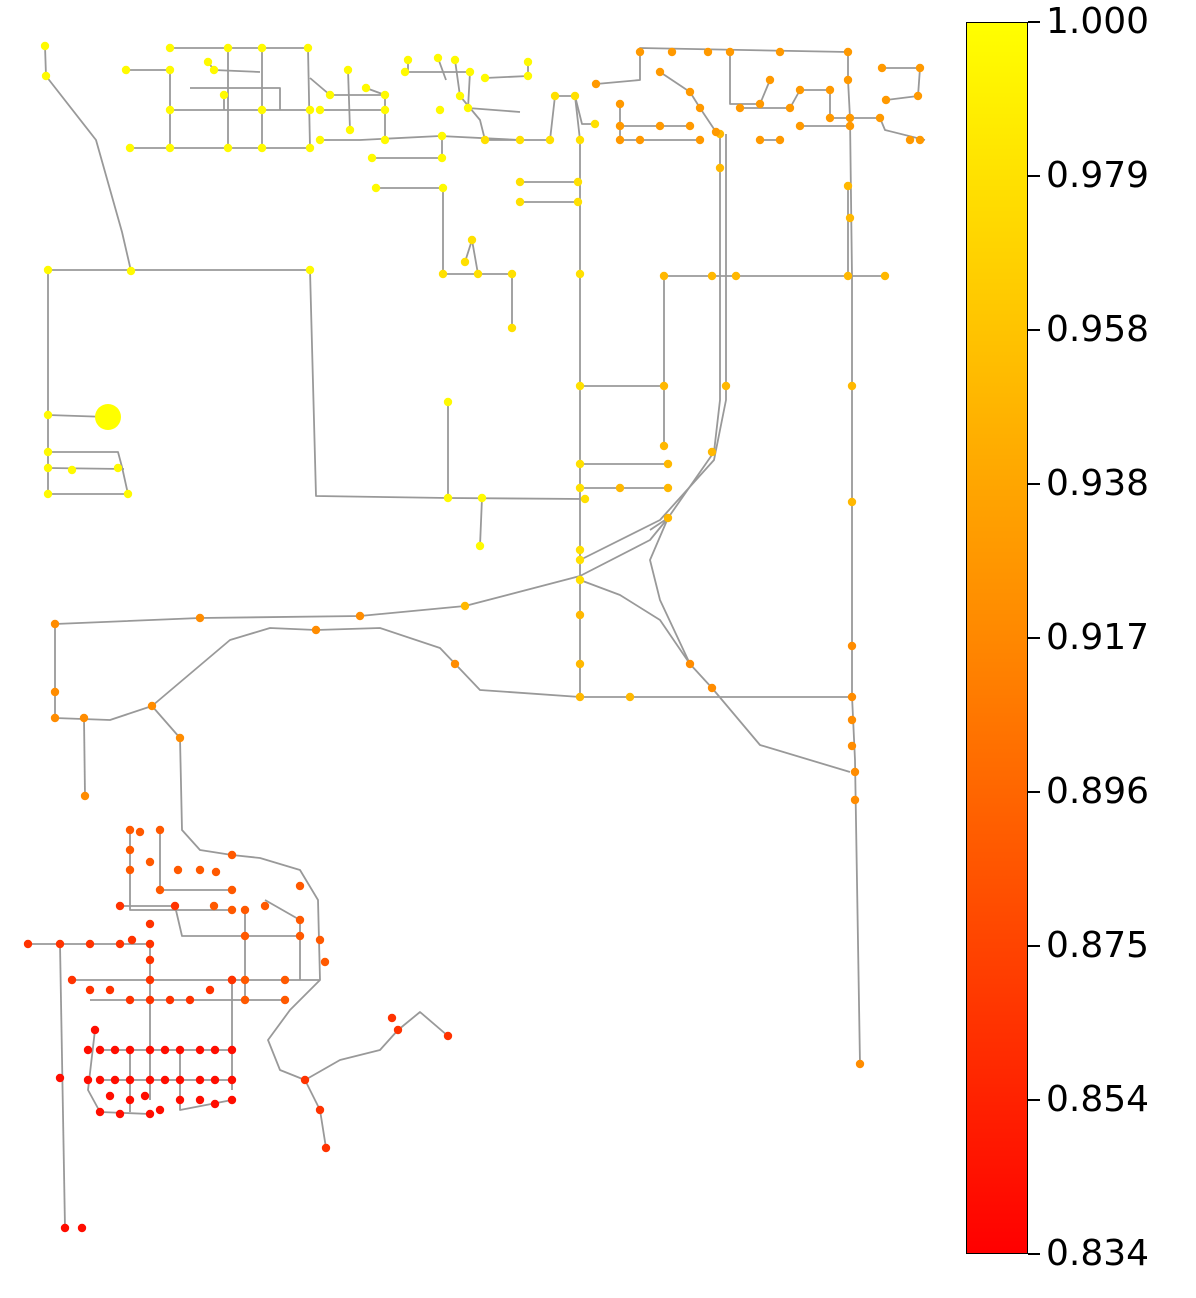  Describe the element at coordinates (997, 638) in the screenshot. I see `colorbar-gradient` at that location.